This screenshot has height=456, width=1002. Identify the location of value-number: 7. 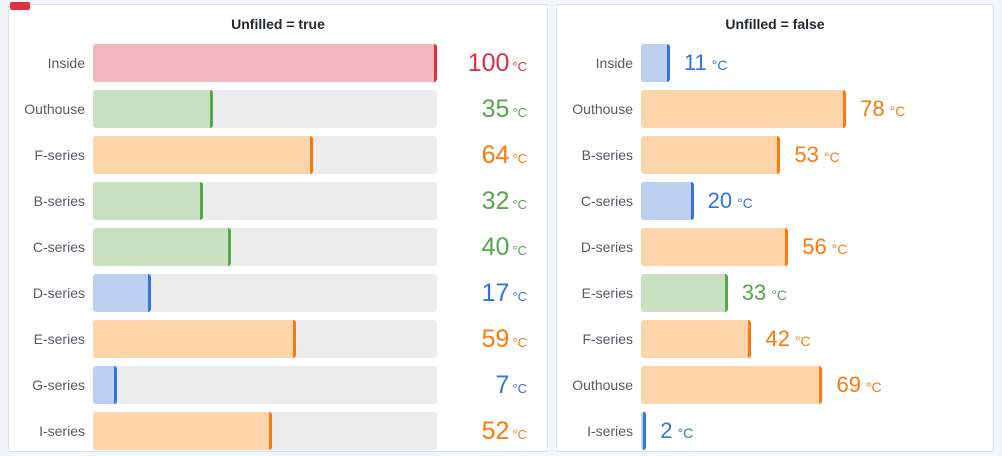
(502, 384).